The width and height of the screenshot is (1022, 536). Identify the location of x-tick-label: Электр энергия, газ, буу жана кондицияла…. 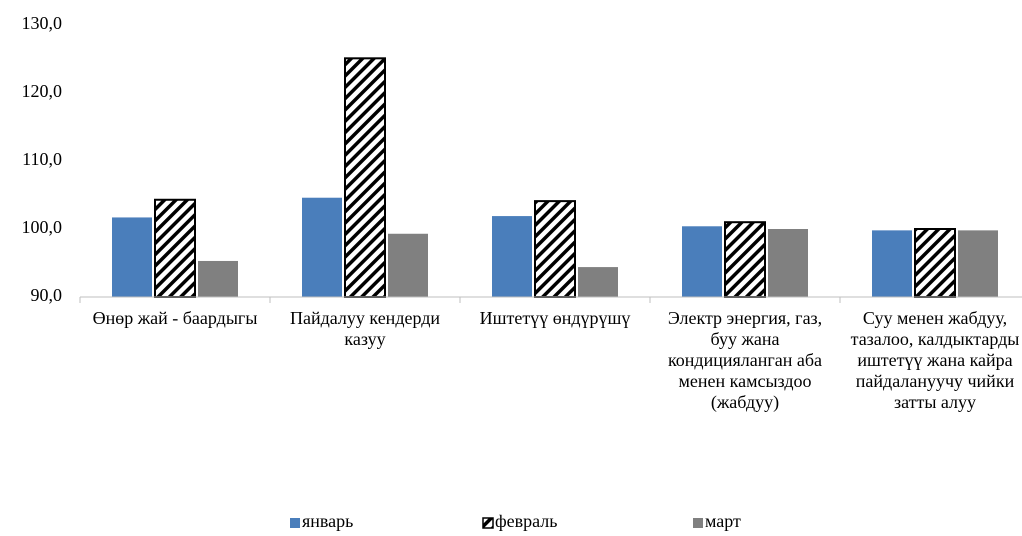
(745, 360).